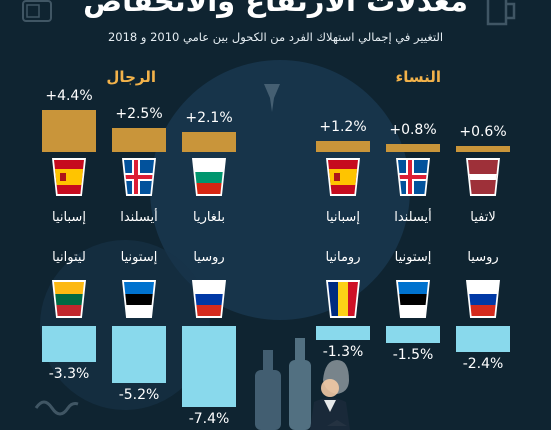 This screenshot has height=430, width=551. Describe the element at coordinates (272, 98) in the screenshot. I see `glass-icon` at that location.